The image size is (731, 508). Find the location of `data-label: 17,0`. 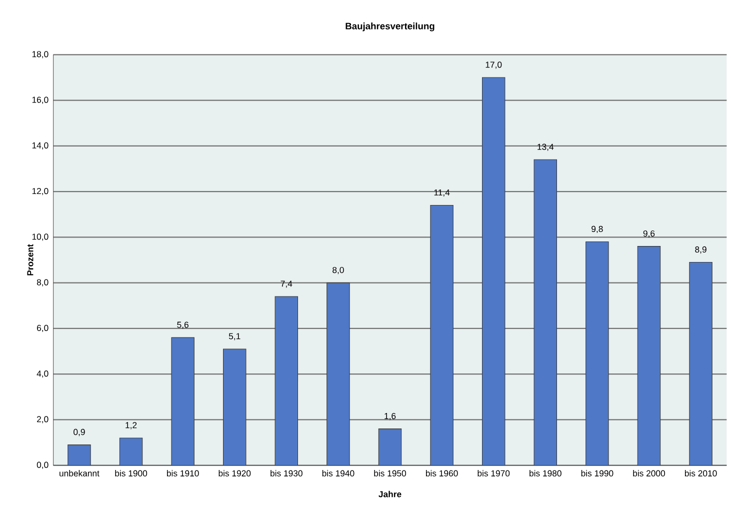

data-label: 17,0 is located at coordinates (494, 65).